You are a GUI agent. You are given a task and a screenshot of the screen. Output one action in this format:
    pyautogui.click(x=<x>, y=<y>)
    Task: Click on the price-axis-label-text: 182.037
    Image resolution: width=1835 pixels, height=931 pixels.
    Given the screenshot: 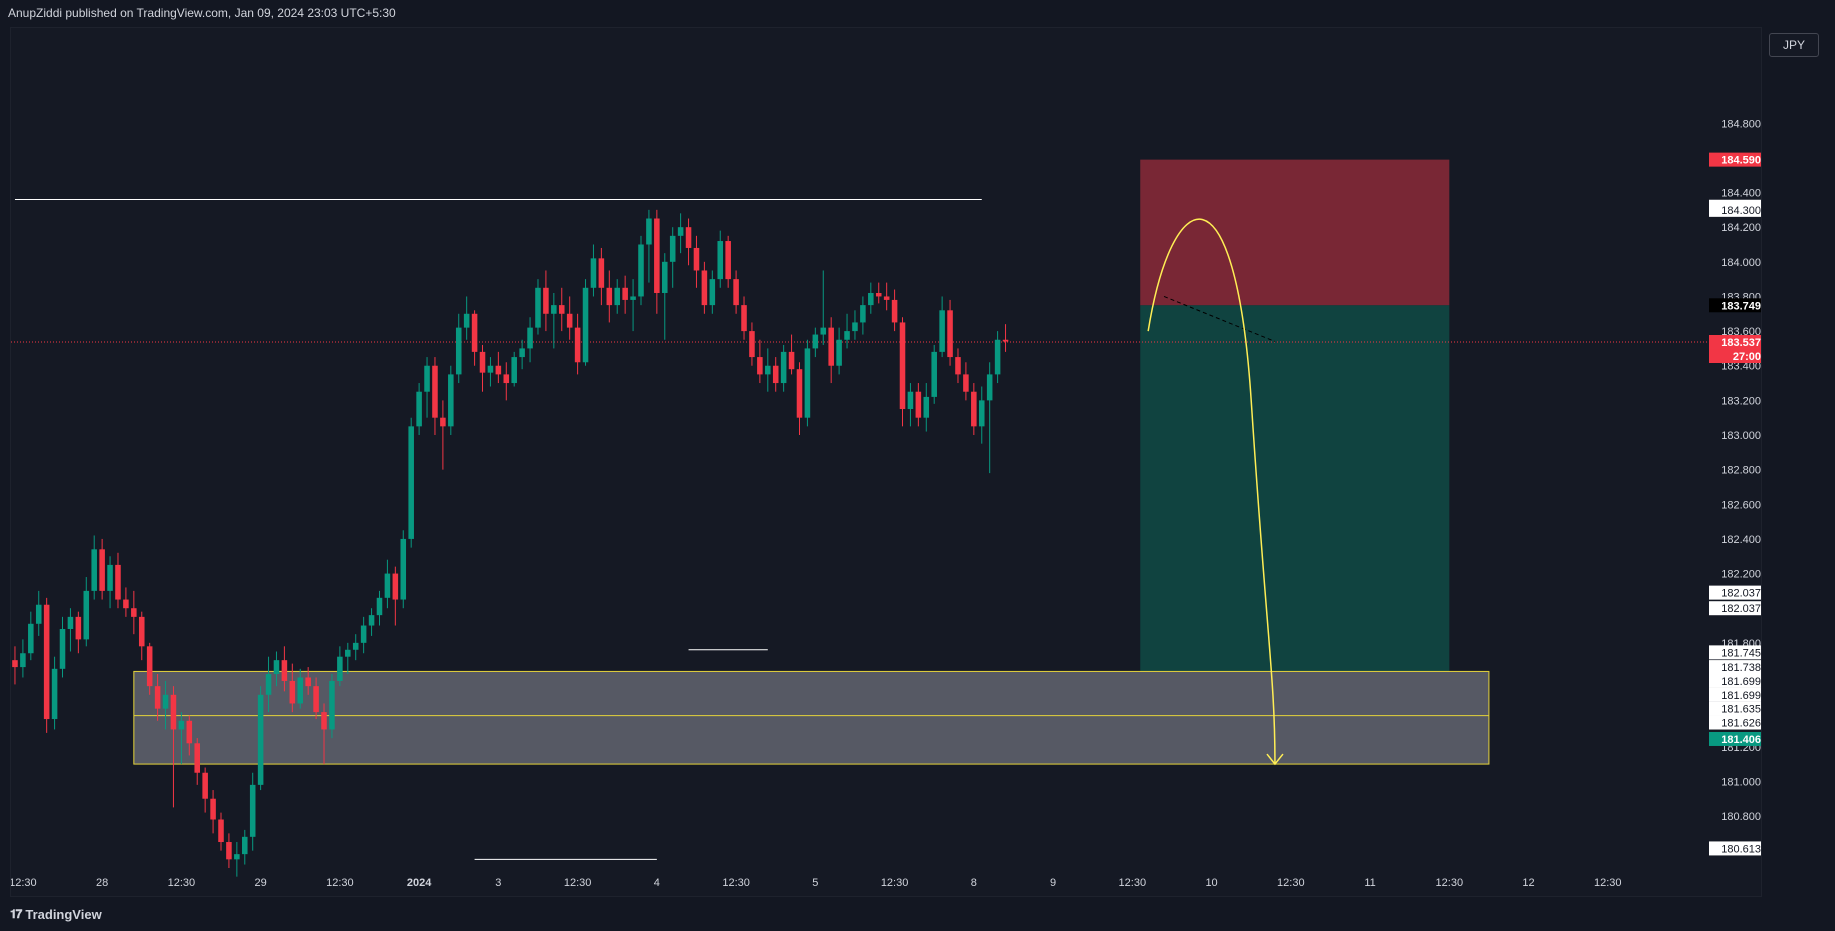 What is the action you would take?
    pyautogui.click(x=1741, y=609)
    